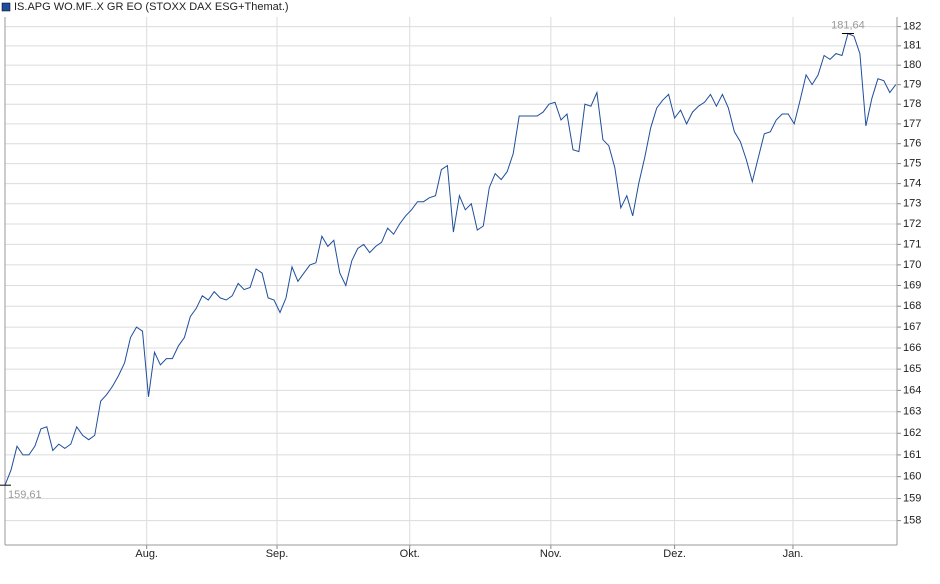  I want to click on y-tick-label: 168, so click(912, 306).